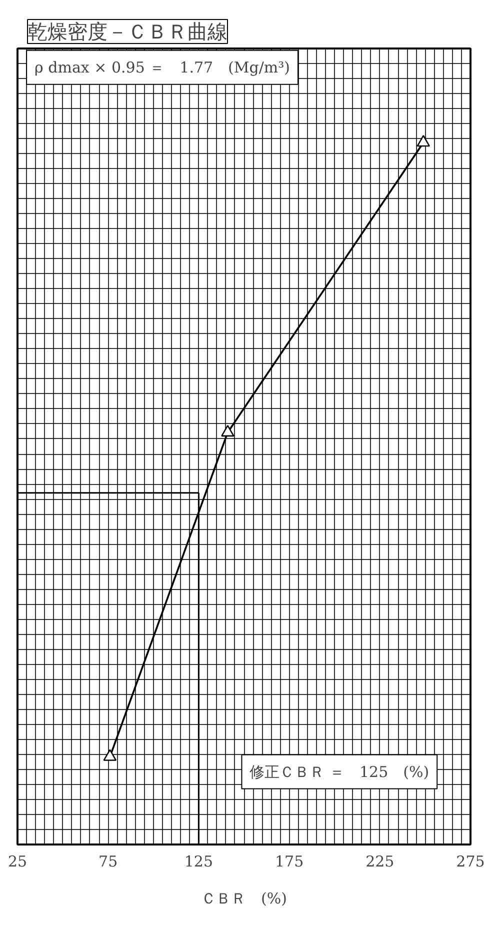  I want to click on x-tick-label: 225, so click(380, 861).